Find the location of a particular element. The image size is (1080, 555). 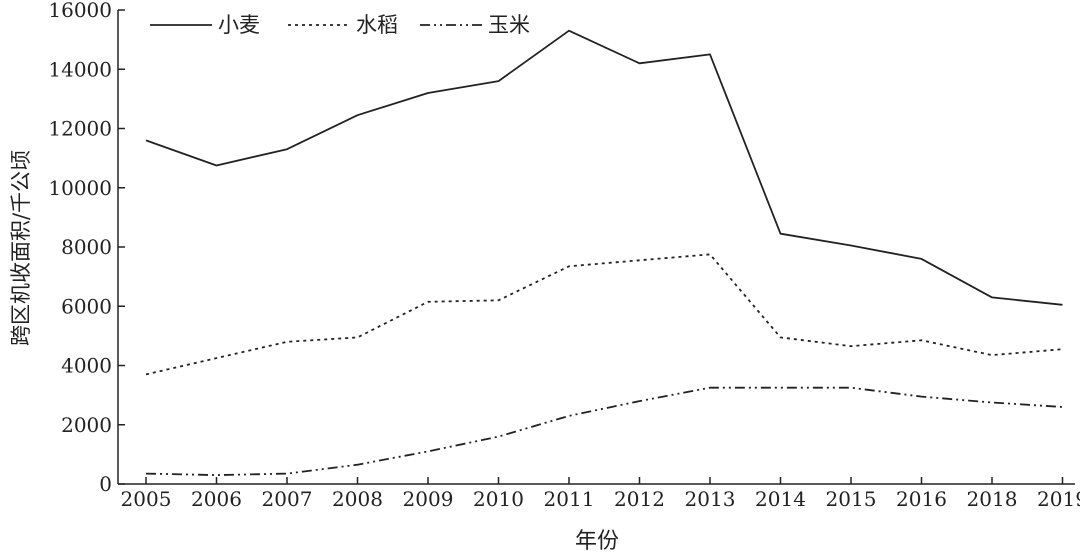

x-tick-label: 2006 is located at coordinates (216, 499).